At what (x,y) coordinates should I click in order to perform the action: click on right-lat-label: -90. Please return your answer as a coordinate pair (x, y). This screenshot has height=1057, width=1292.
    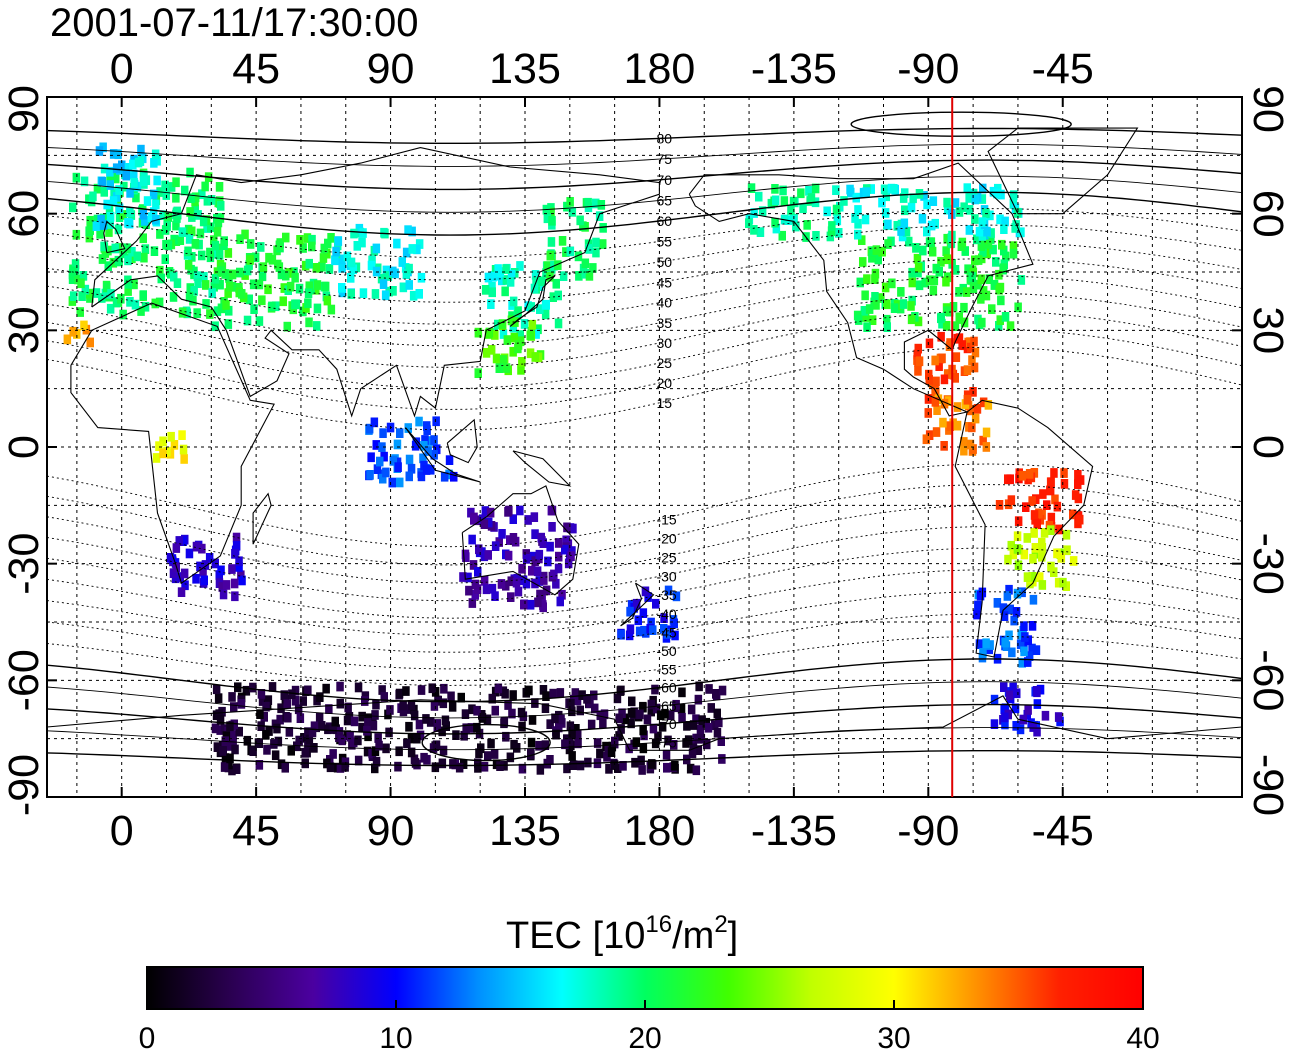
    Looking at the image, I should click on (1268, 785).